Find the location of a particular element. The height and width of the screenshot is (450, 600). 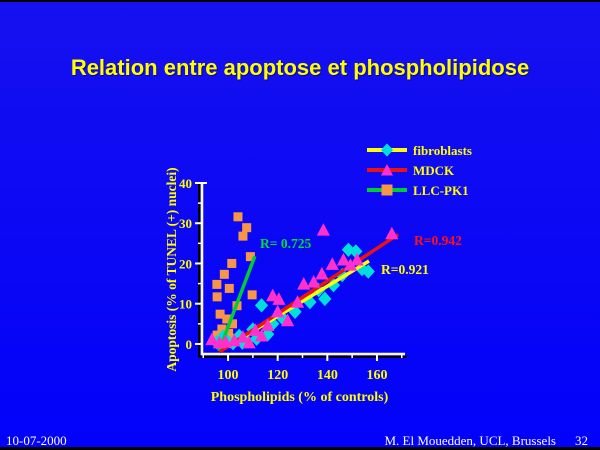

chart-legend: fibroblasts MDCK LLC-PK1 is located at coordinates (419, 170).